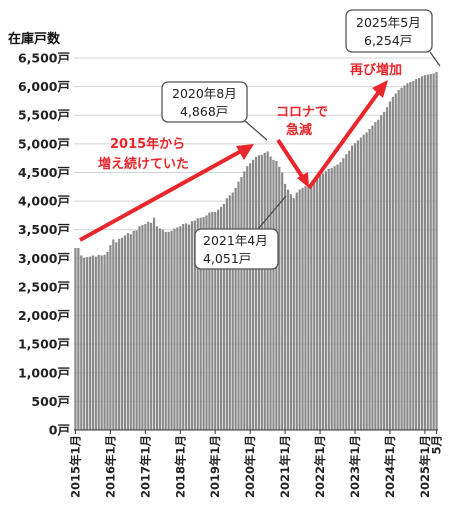 The width and height of the screenshot is (450, 517). I want to click on x-tick-label: 2017年1月, so click(145, 466).